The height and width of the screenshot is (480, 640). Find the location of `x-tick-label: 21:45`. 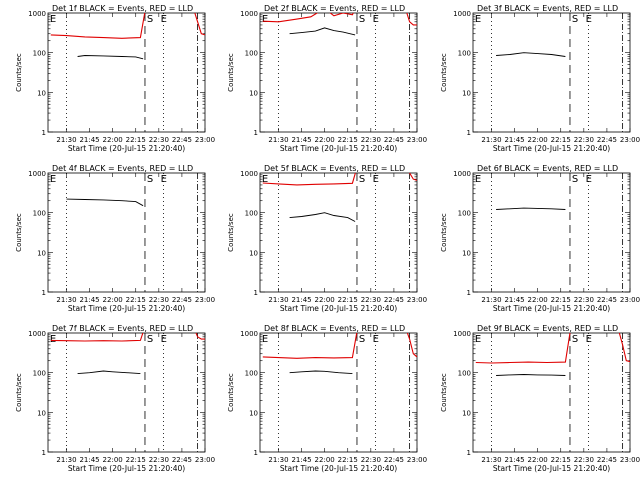

x-tick-label: 21:45 is located at coordinates (301, 460).